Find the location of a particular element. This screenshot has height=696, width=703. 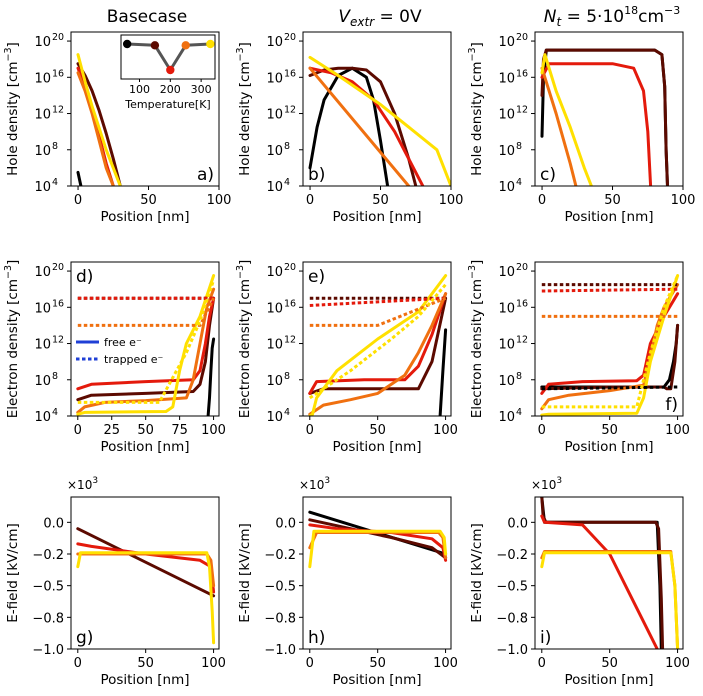

y-tick-exponent: 12 is located at coordinates (522, 340).